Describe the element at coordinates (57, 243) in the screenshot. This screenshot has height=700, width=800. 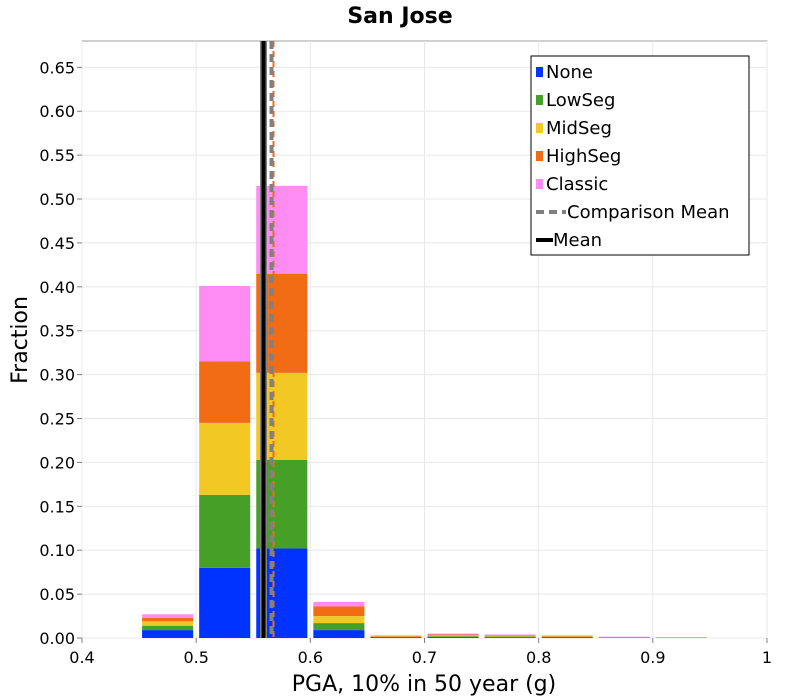
I see `y-tick-label: 0.45` at that location.